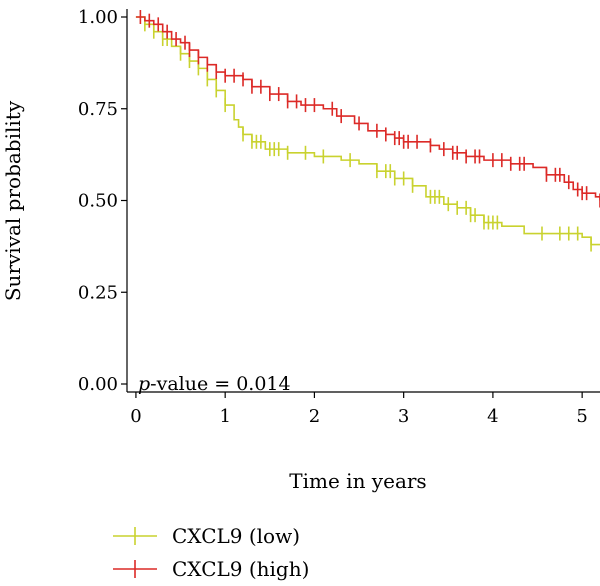 The width and height of the screenshot is (600, 586). What do you see at coordinates (13, 200) in the screenshot?
I see `y-axis-title: Survival probability` at bounding box center [13, 200].